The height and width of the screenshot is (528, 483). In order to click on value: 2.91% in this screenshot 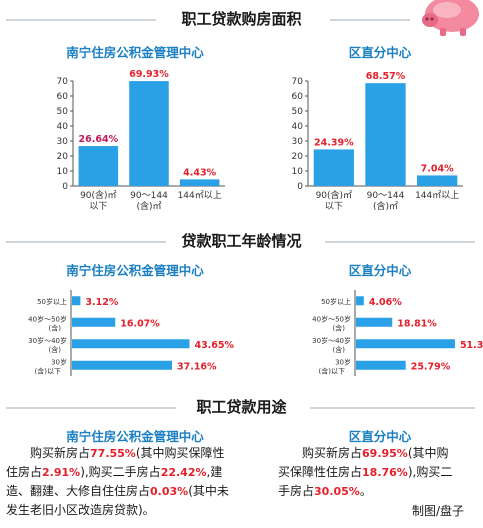, I will do `click(61, 472)`.